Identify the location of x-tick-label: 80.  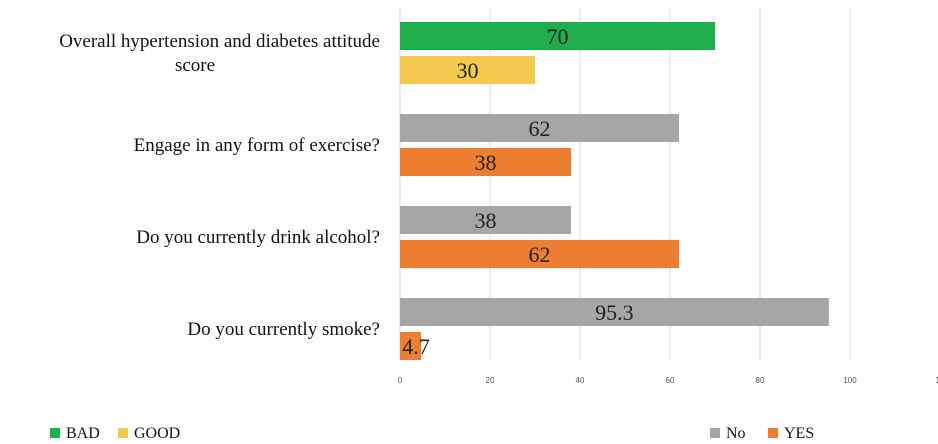
(760, 380).